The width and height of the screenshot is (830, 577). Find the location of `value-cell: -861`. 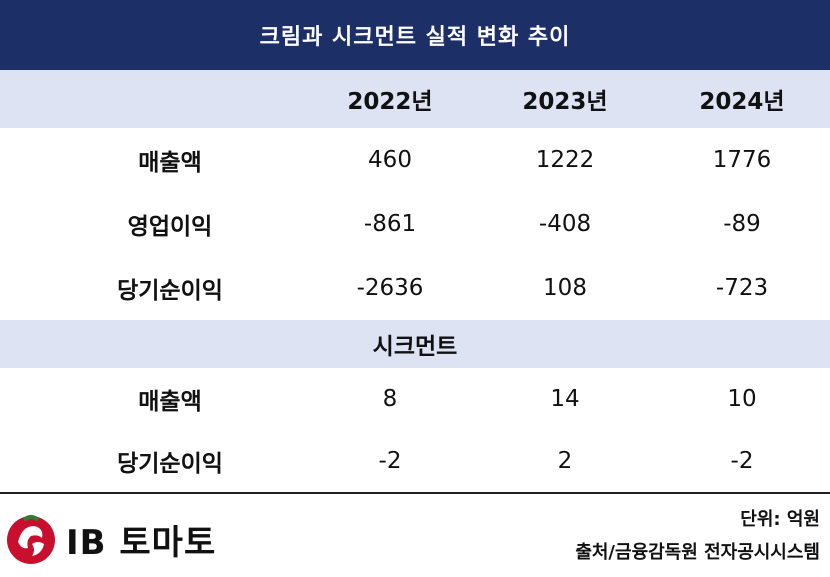

value-cell: -861 is located at coordinates (390, 224).